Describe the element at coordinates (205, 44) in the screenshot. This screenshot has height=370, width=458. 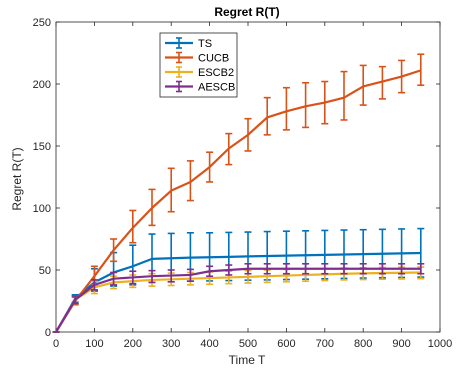
I see `legend-label: TS` at that location.